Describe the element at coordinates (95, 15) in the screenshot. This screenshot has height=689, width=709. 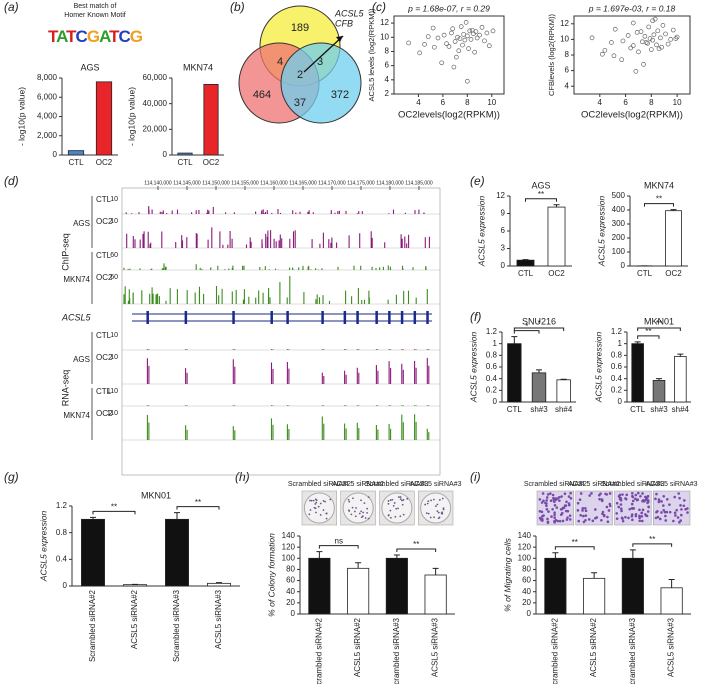
I see `motif-title: Homer Known Motif` at that location.